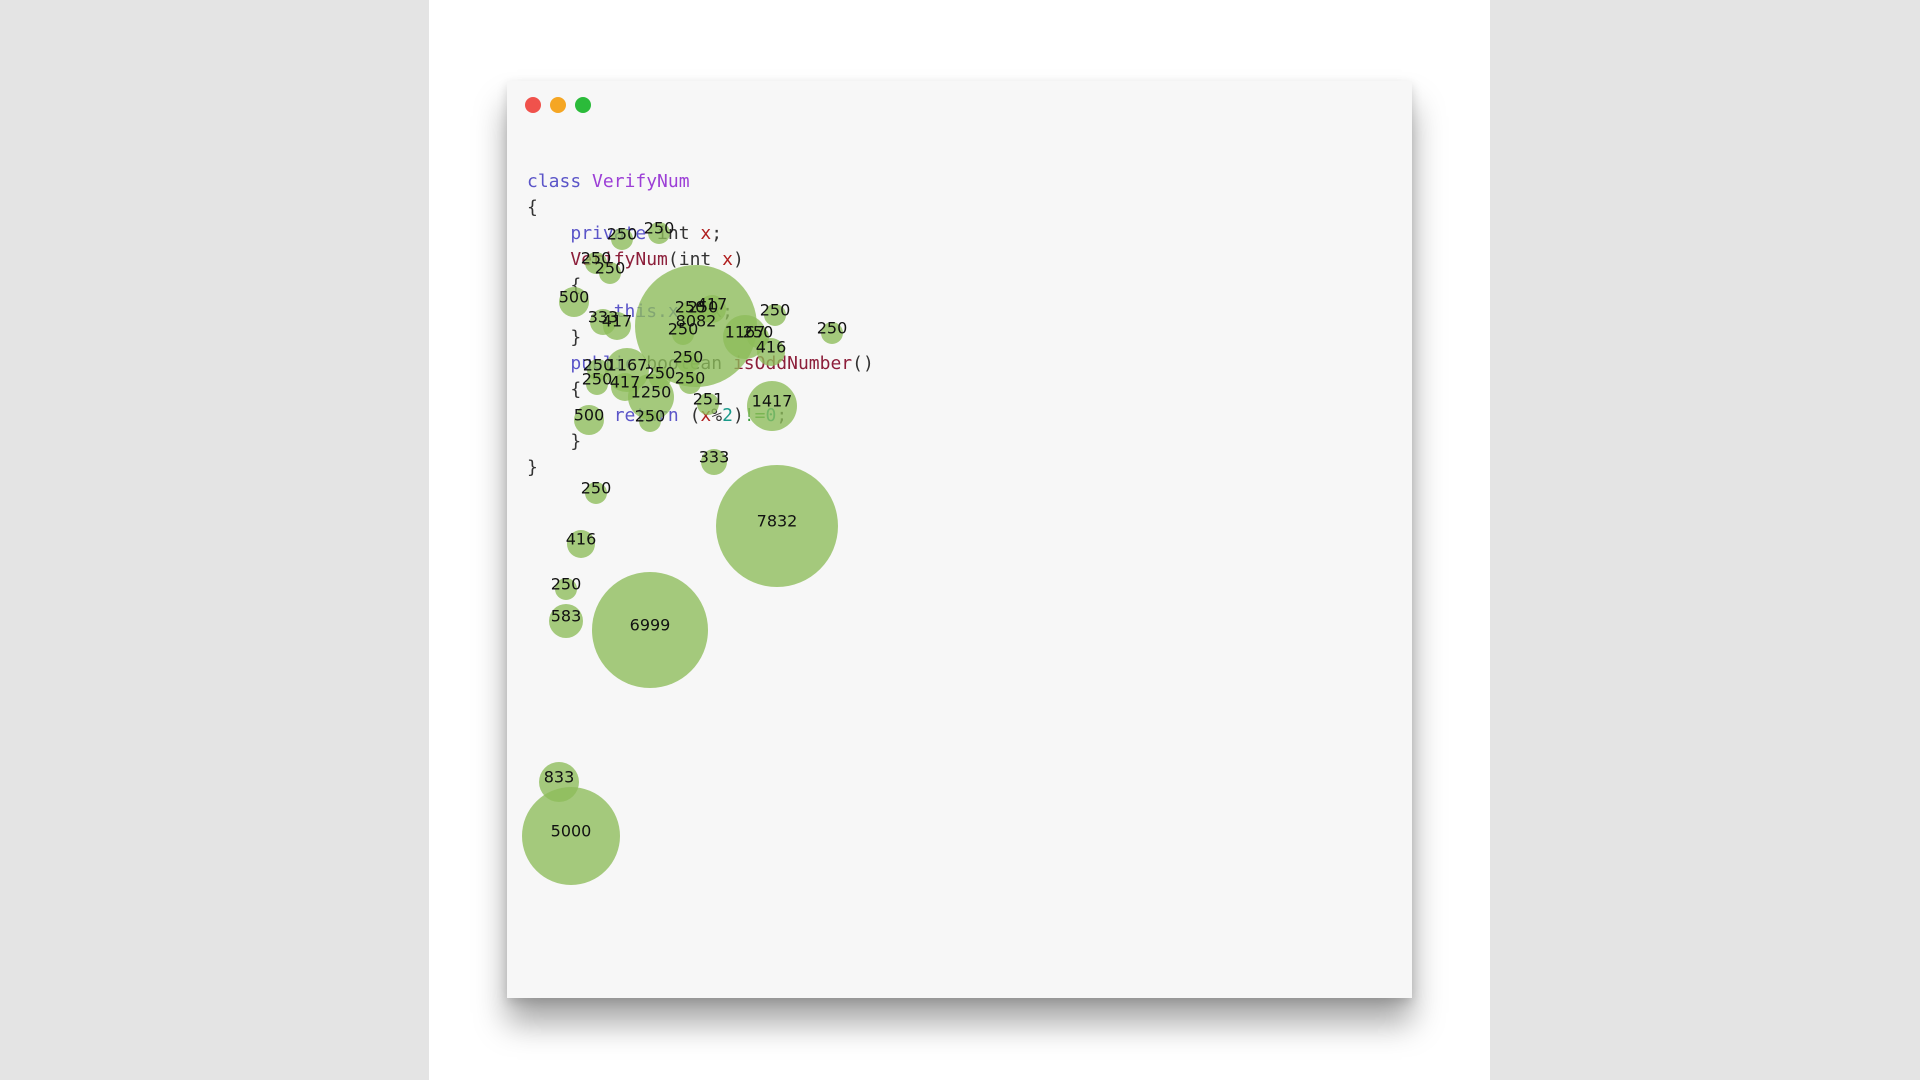 This screenshot has height=1080, width=1920. Describe the element at coordinates (559, 777) in the screenshot. I see `bubble-label: 833` at that location.